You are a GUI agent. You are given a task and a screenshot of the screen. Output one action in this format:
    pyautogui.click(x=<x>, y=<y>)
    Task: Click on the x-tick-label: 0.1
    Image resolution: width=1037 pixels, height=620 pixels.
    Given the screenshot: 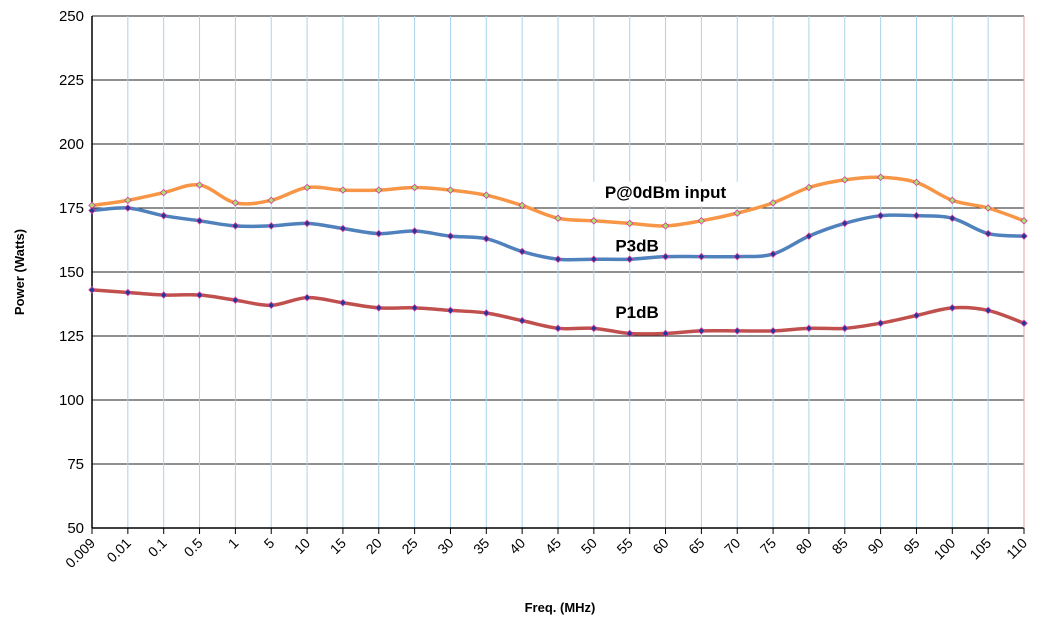 What is the action you would take?
    pyautogui.click(x=157, y=547)
    